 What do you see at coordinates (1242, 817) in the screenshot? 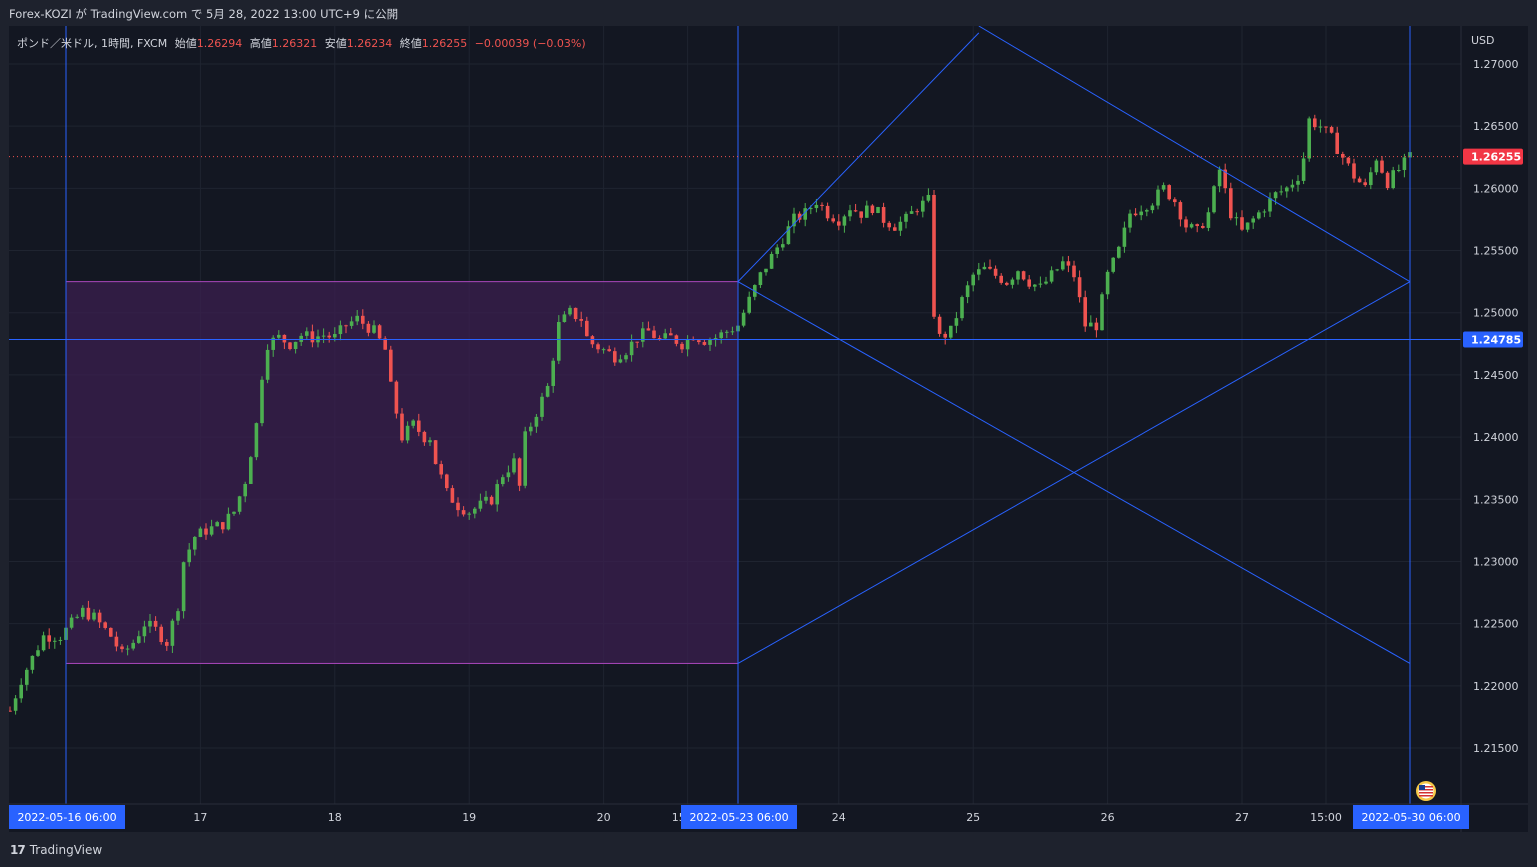
I see `time-tick-label: 27` at bounding box center [1242, 817].